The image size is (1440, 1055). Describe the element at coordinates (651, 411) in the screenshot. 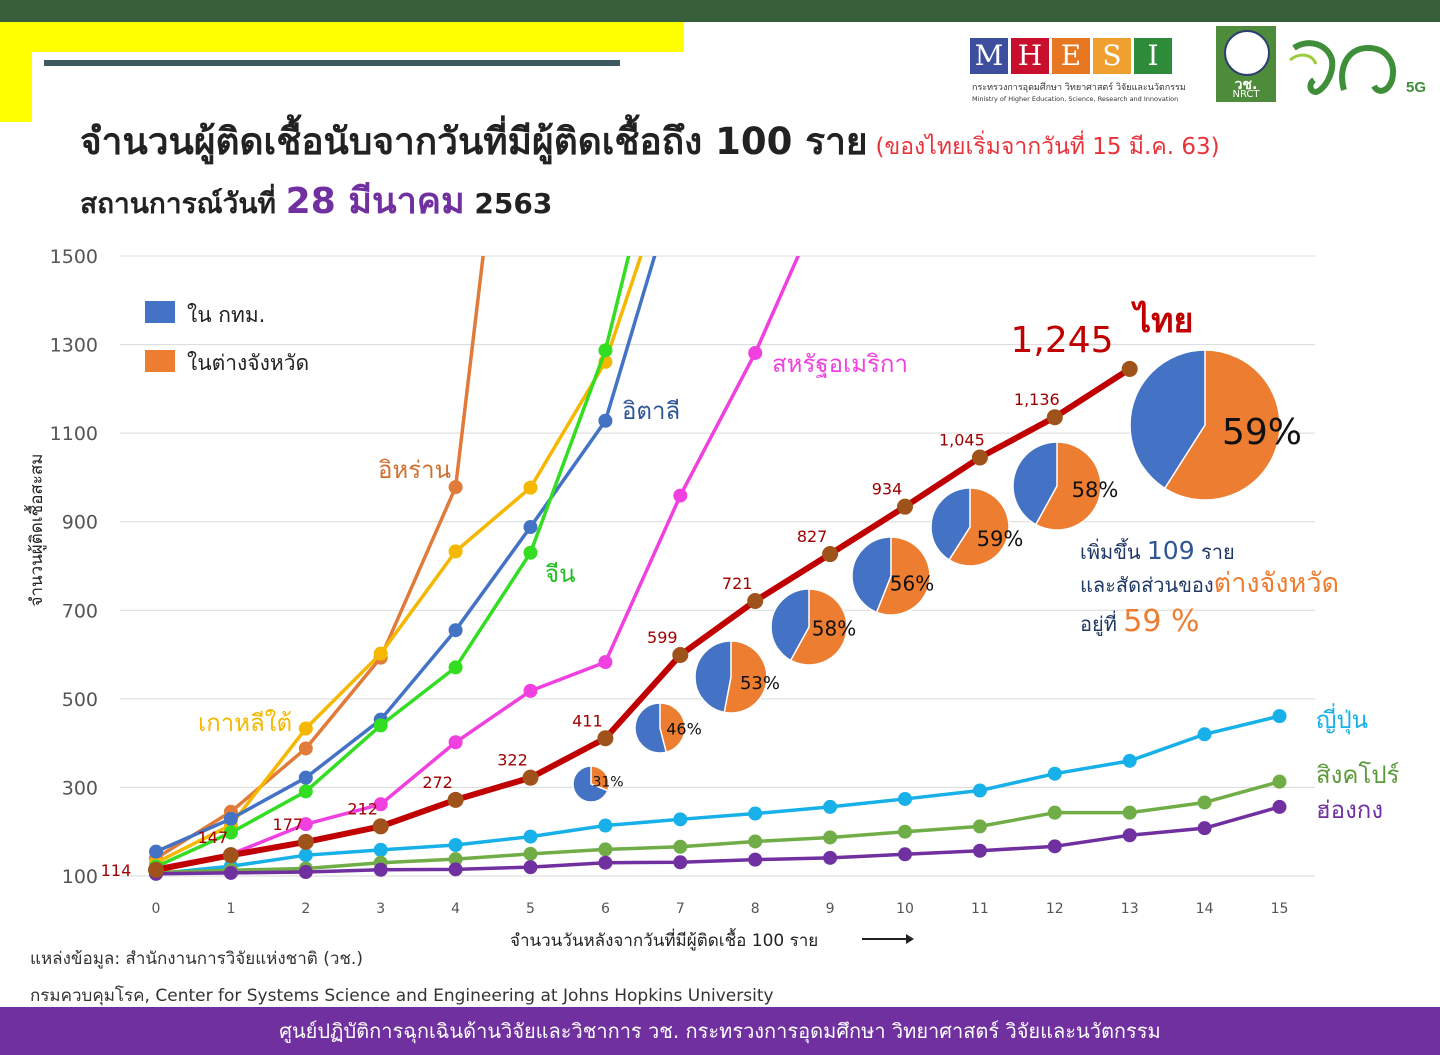

I see `series-label-2: อิตาลี` at that location.